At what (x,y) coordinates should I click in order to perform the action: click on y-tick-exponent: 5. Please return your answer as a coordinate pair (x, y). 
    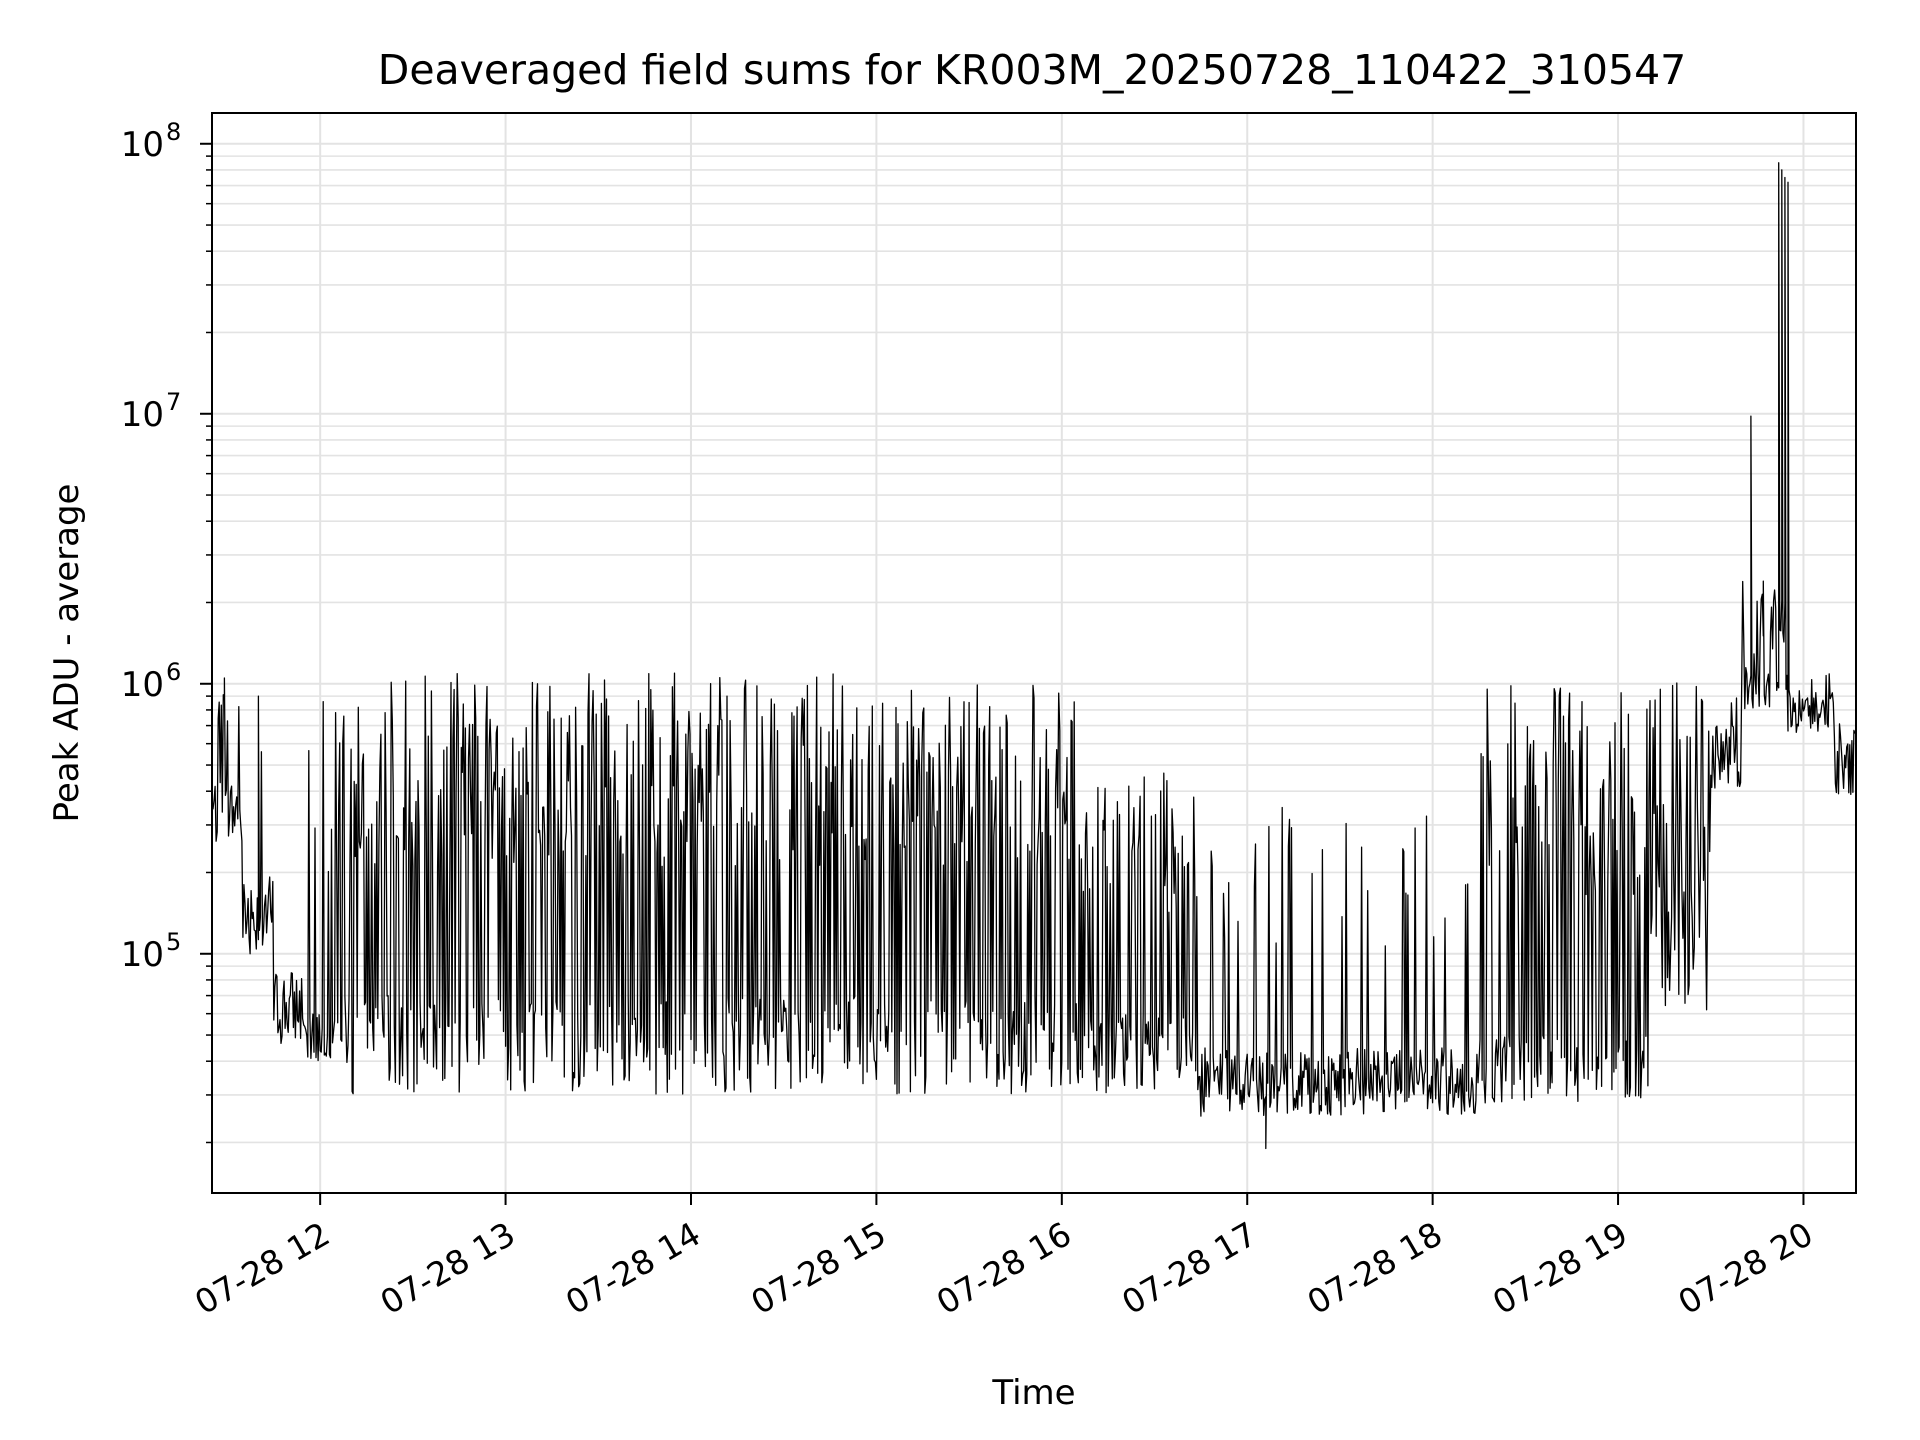
    Looking at the image, I should click on (173, 942).